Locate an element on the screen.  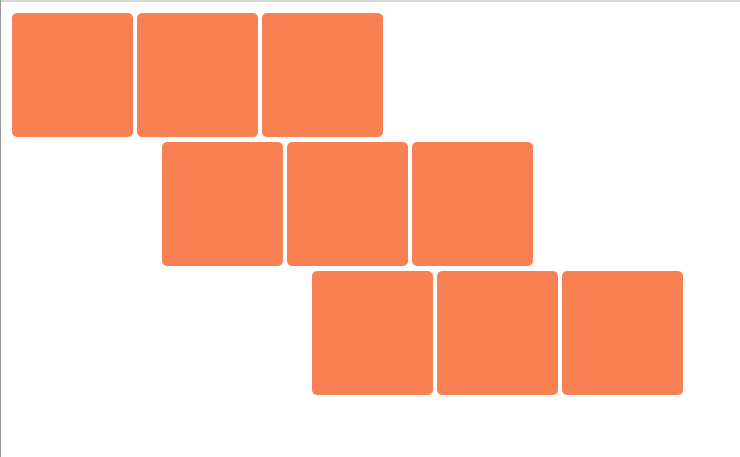
top-divider is located at coordinates (370, 1).